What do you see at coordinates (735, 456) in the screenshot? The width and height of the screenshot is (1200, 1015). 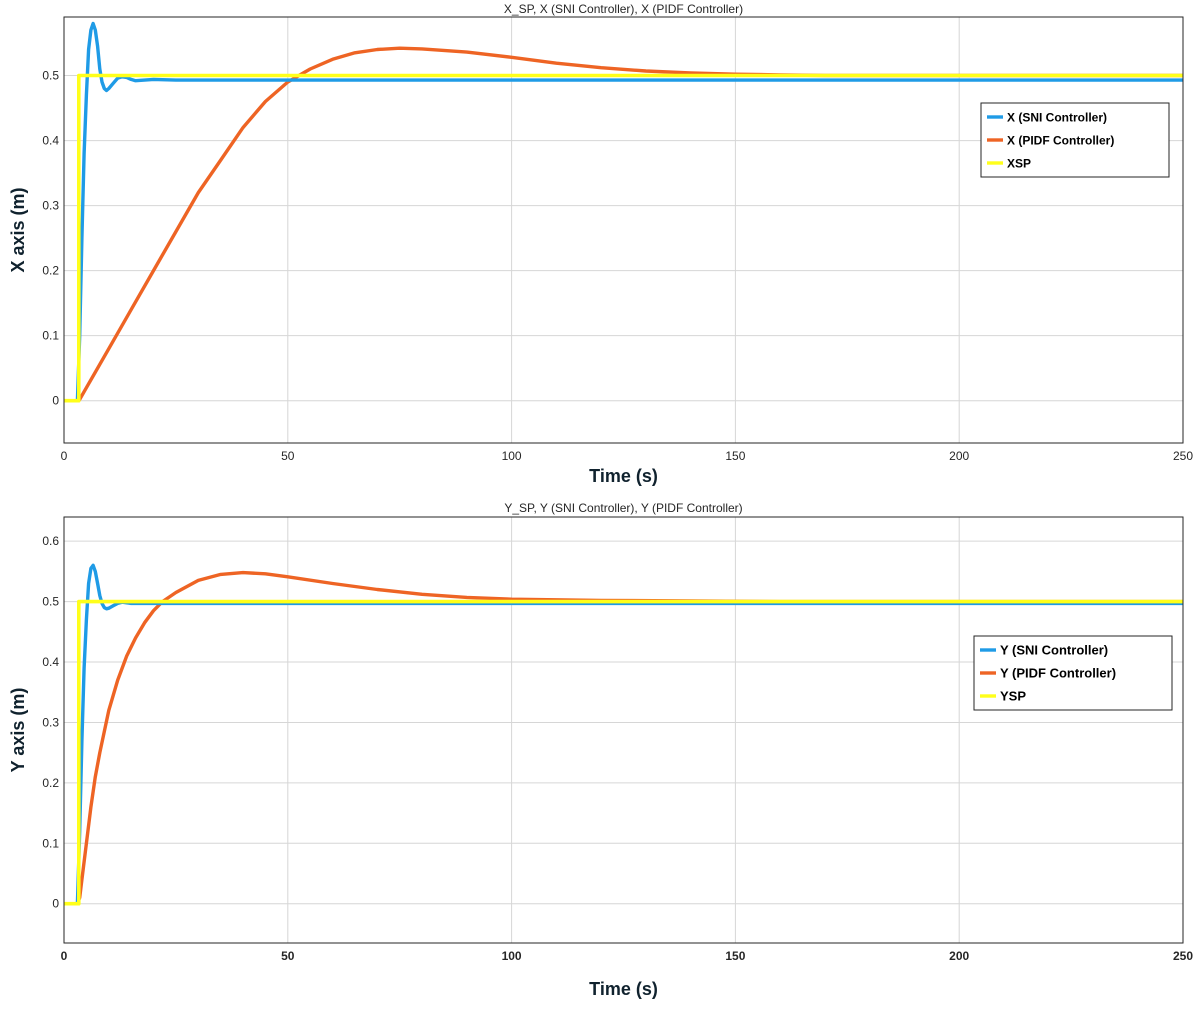 I see `chart1-xtick-label: 150` at bounding box center [735, 456].